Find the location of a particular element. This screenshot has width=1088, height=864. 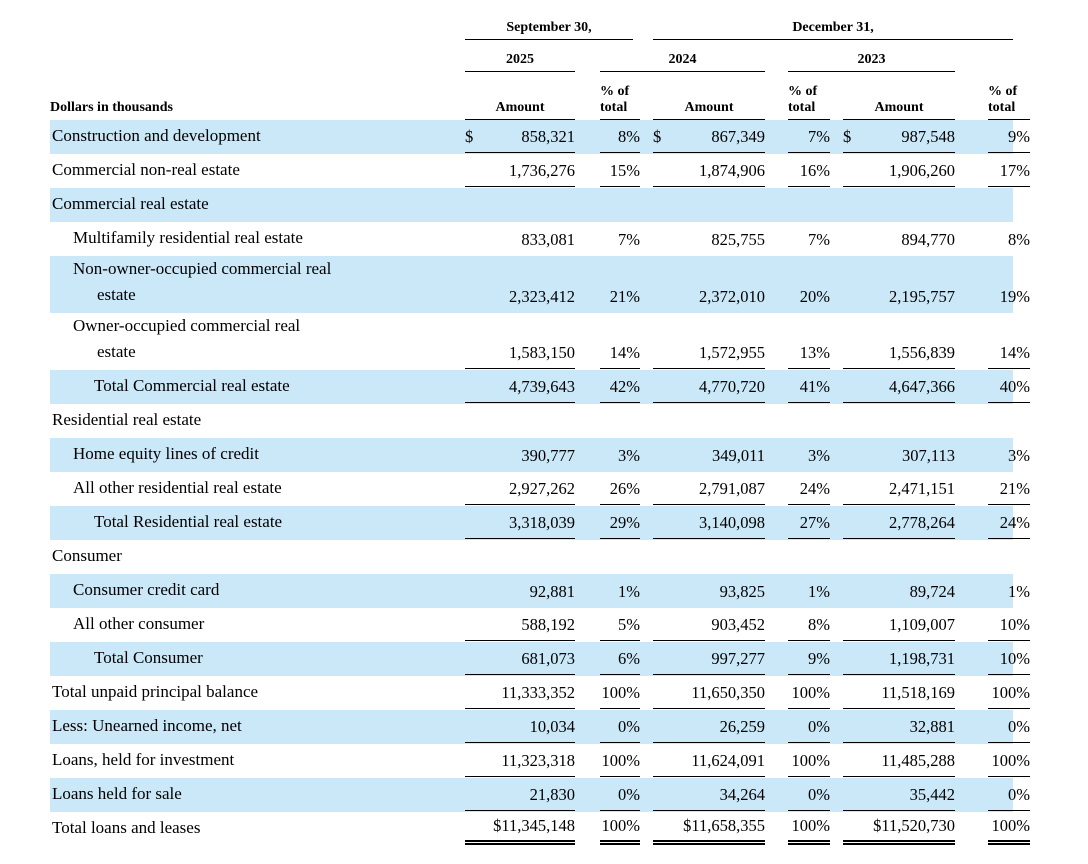

pct-2025-cell: 7% is located at coordinates (629, 239).